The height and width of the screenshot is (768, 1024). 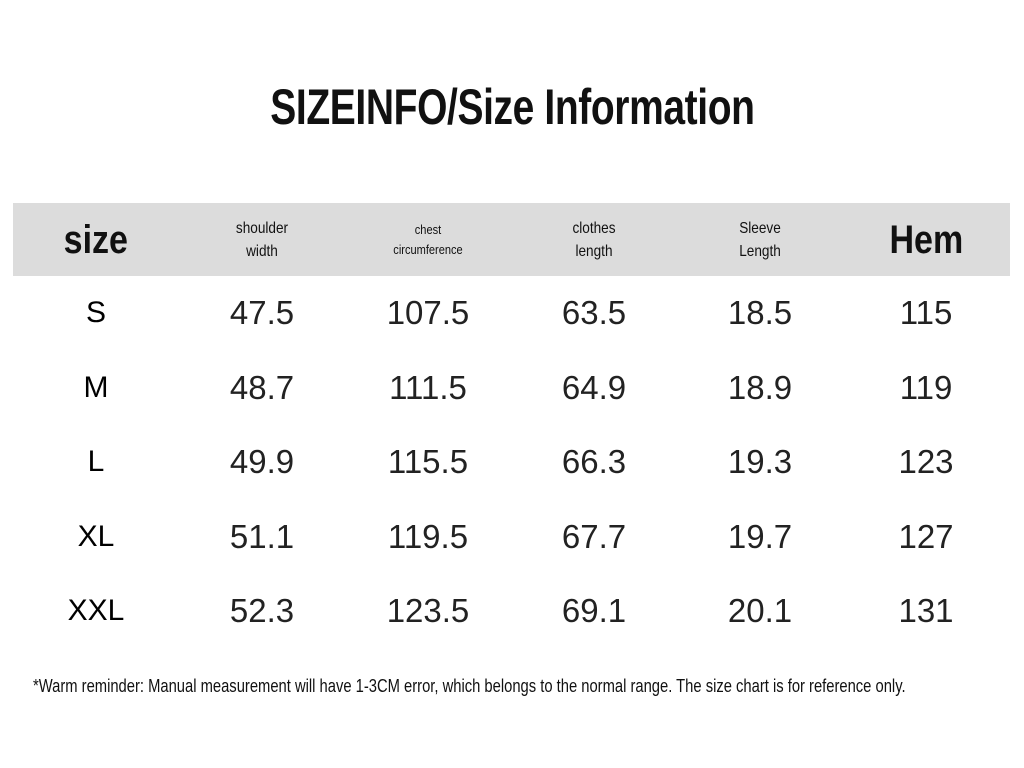 I want to click on header-cell: chest circumference, so click(x=428, y=239).